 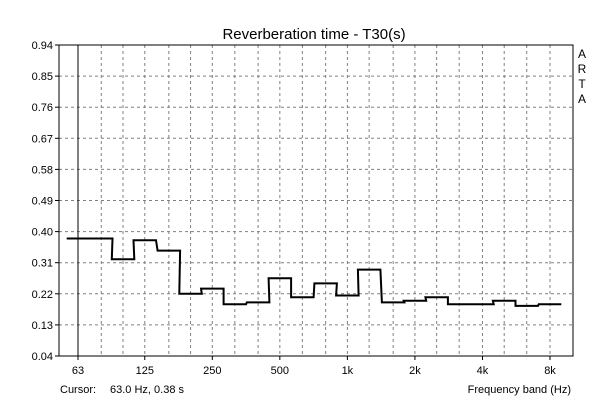 I want to click on y-tick-label: 0.76, so click(x=42, y=108).